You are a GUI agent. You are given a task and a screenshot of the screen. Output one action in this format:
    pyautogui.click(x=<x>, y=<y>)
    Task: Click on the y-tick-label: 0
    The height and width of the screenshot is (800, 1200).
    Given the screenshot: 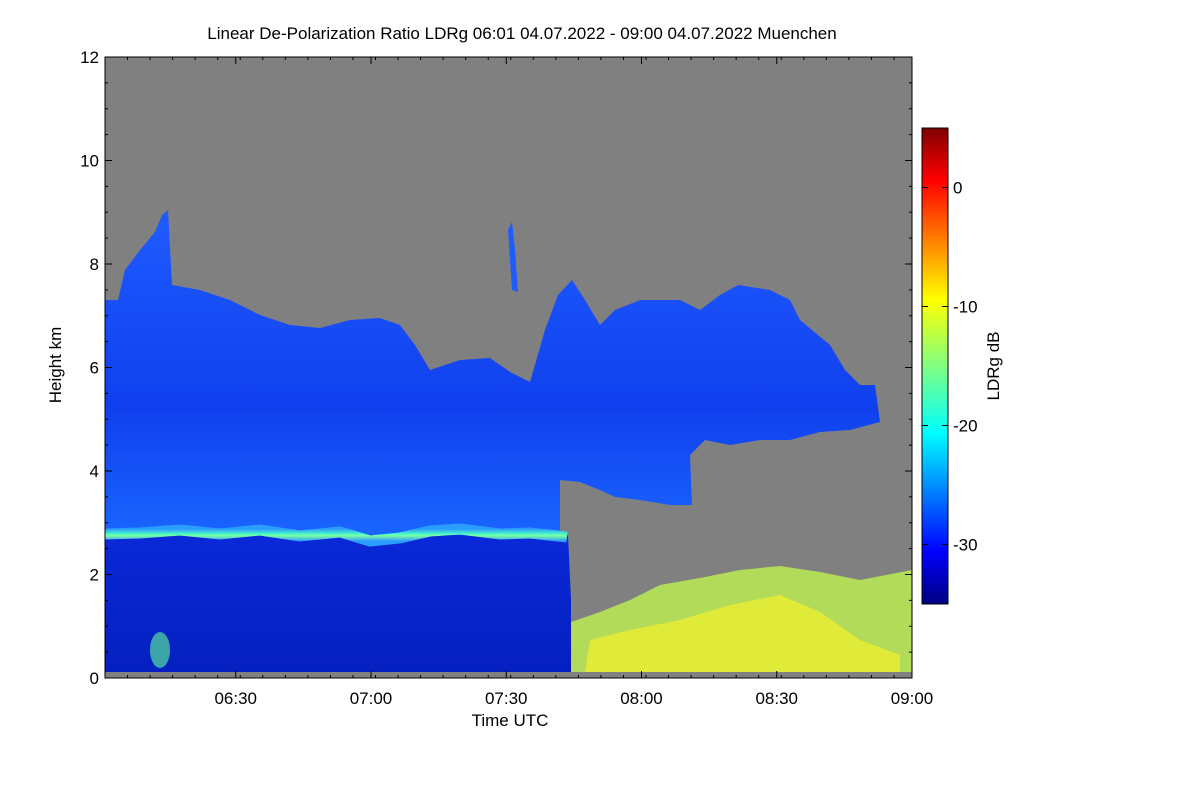 What is the action you would take?
    pyautogui.click(x=94, y=678)
    